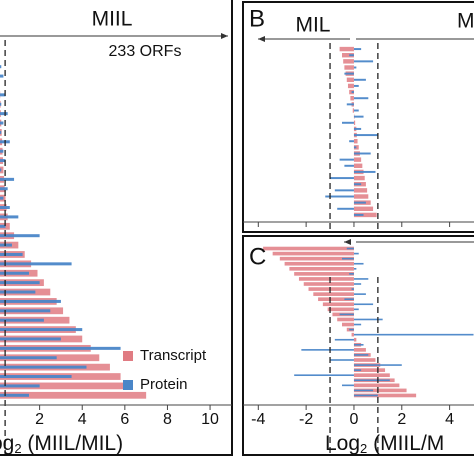 The width and height of the screenshot is (474, 474). I want to click on x-tick-label: -4, so click(258, 419).